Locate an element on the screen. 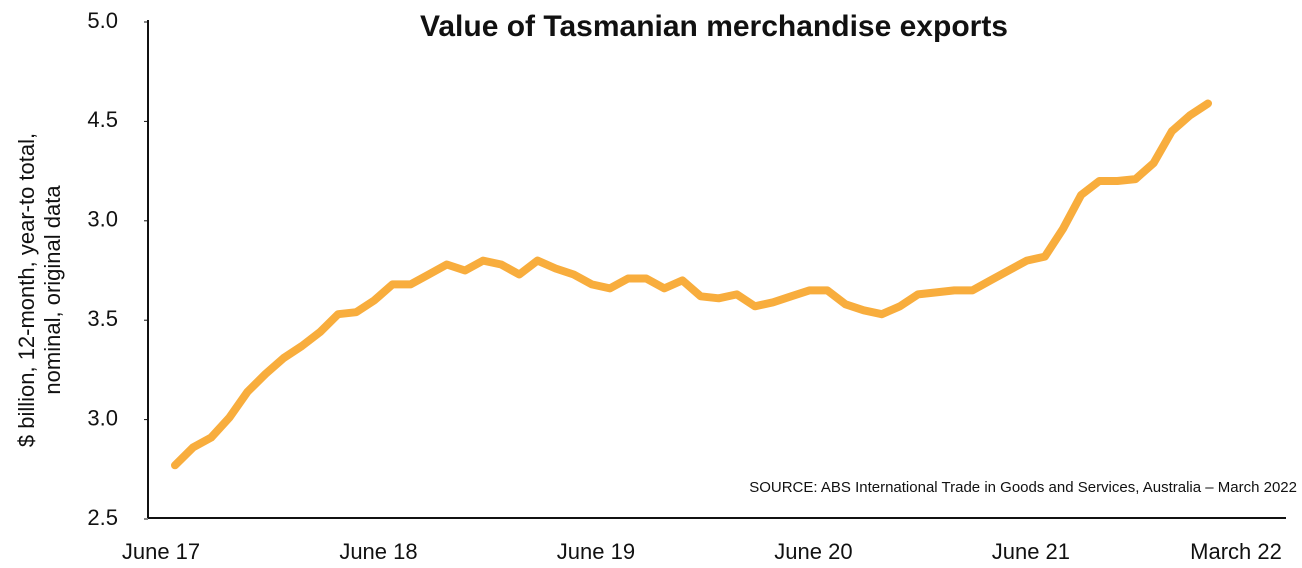 The height and width of the screenshot is (568, 1302). y-tick-label: 3.5 is located at coordinates (102, 318).